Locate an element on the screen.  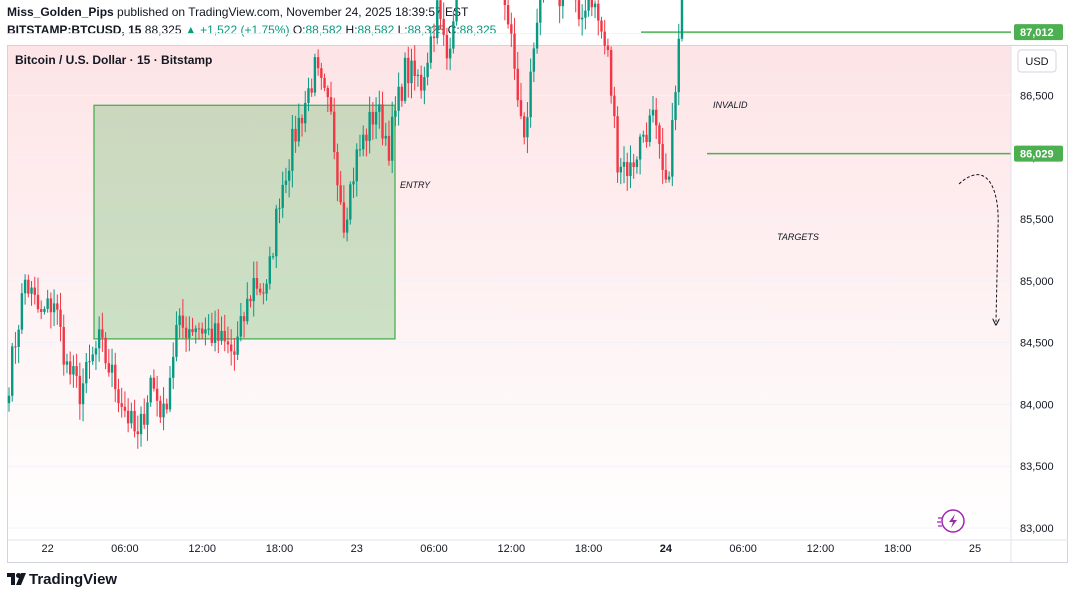
projection-arrow is located at coordinates (978, 248).